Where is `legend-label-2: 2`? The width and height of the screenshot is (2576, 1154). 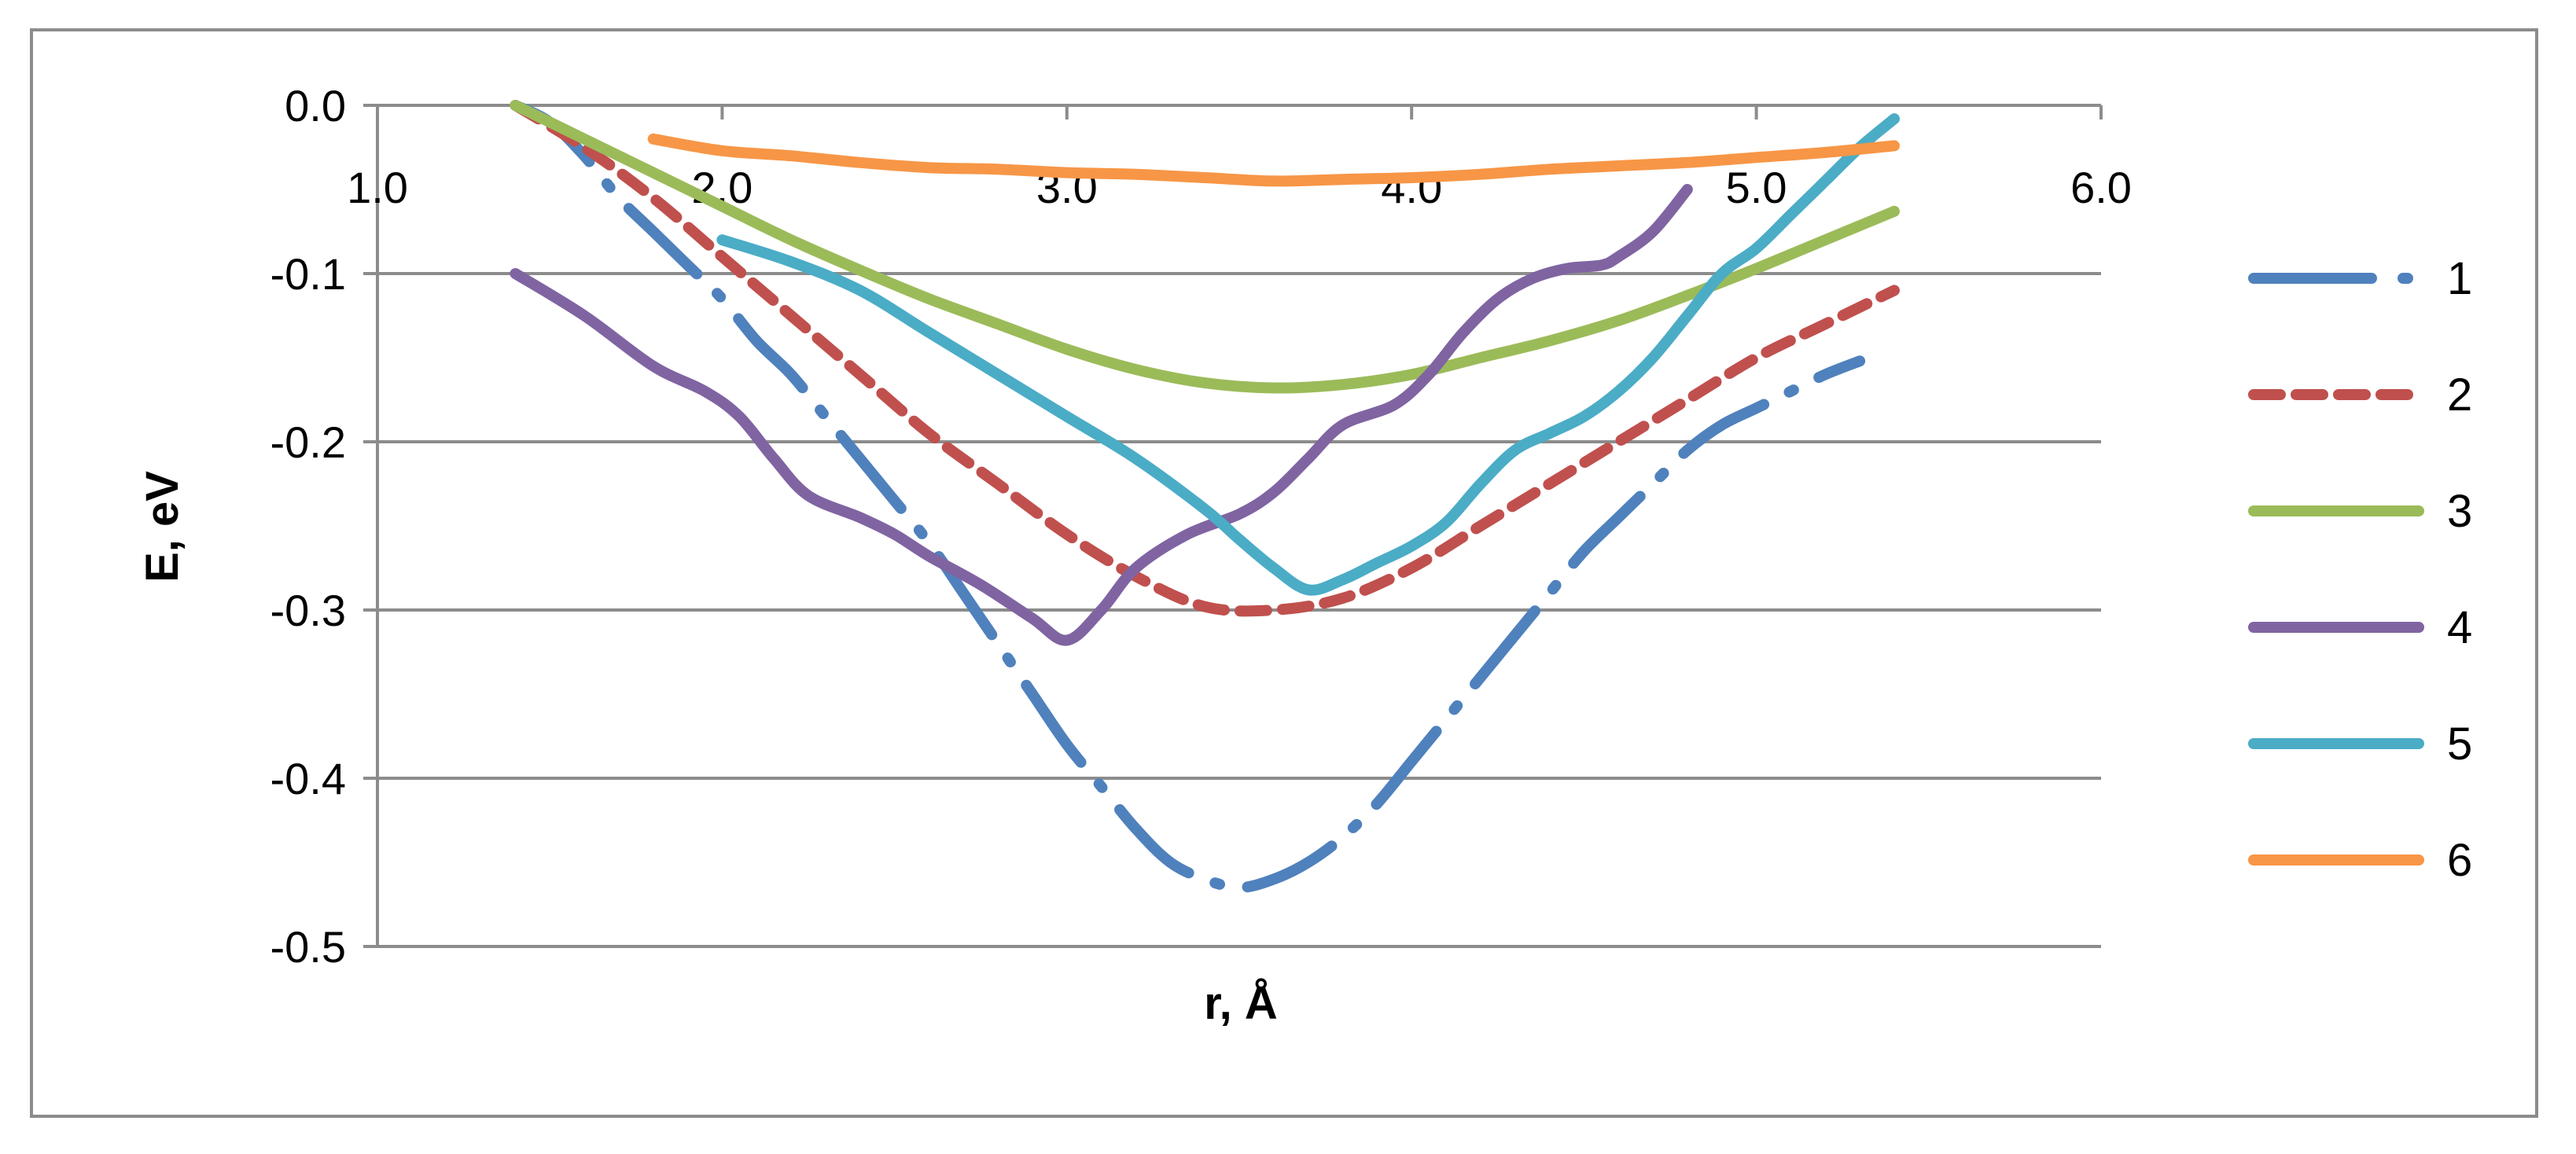 legend-label-2: 2 is located at coordinates (2459, 395).